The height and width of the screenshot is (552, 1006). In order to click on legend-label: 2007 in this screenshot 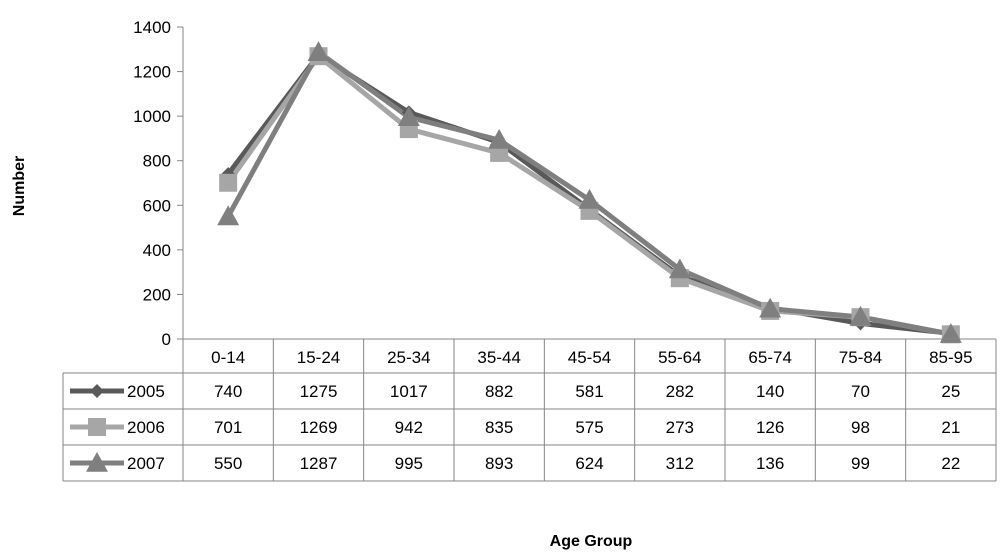, I will do `click(146, 463)`.